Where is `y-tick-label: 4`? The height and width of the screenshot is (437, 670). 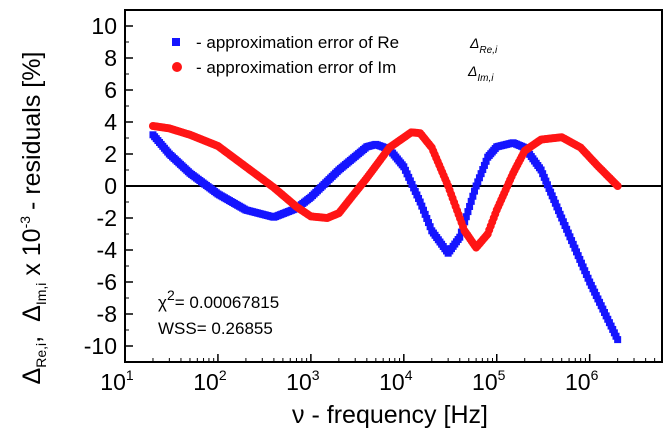 y-tick-label: 4 is located at coordinates (110, 122).